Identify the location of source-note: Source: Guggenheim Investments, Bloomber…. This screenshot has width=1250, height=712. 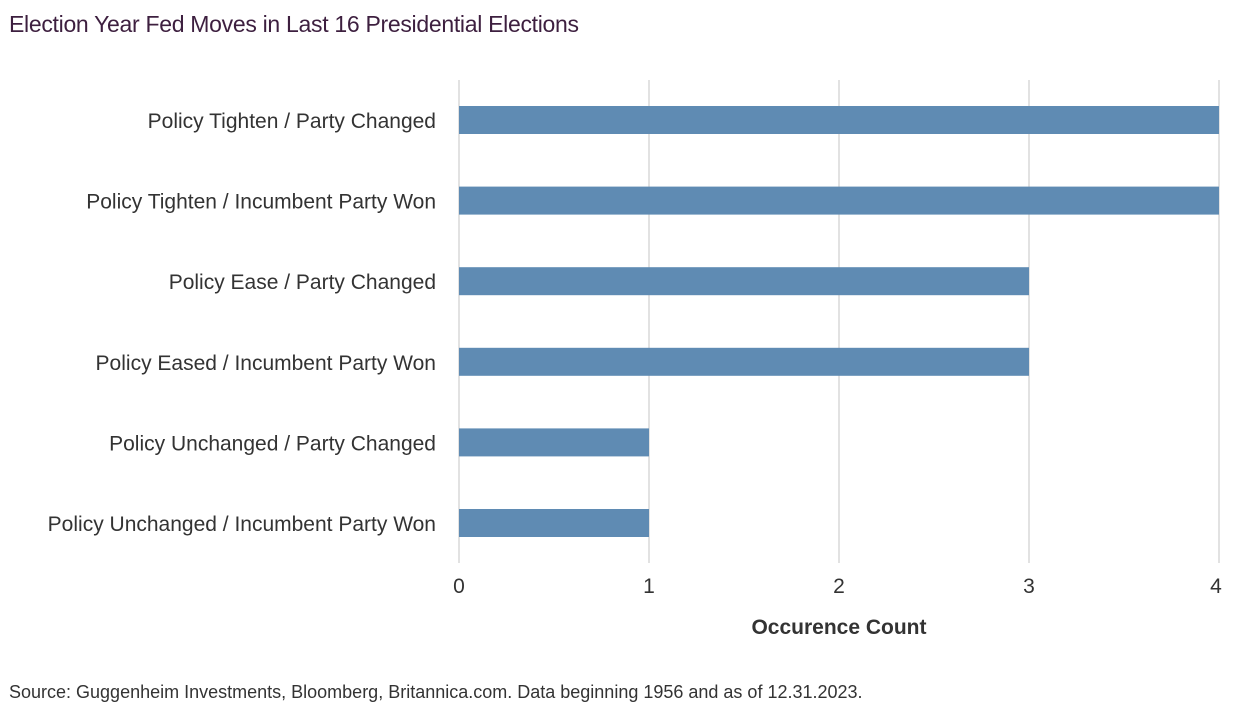
(436, 692).